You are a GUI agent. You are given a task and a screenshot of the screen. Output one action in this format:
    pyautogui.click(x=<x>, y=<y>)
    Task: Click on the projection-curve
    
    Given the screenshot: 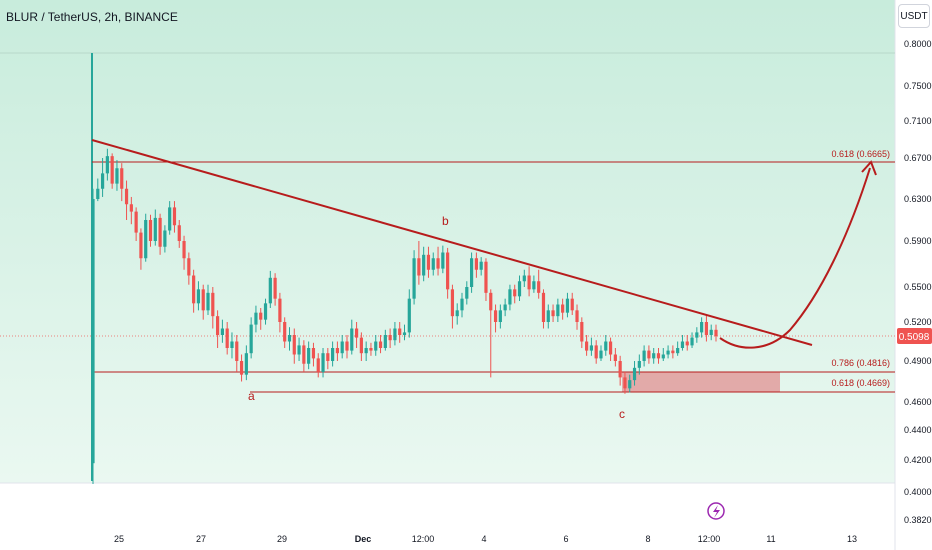 What is the action you would take?
    pyautogui.click(x=795, y=258)
    